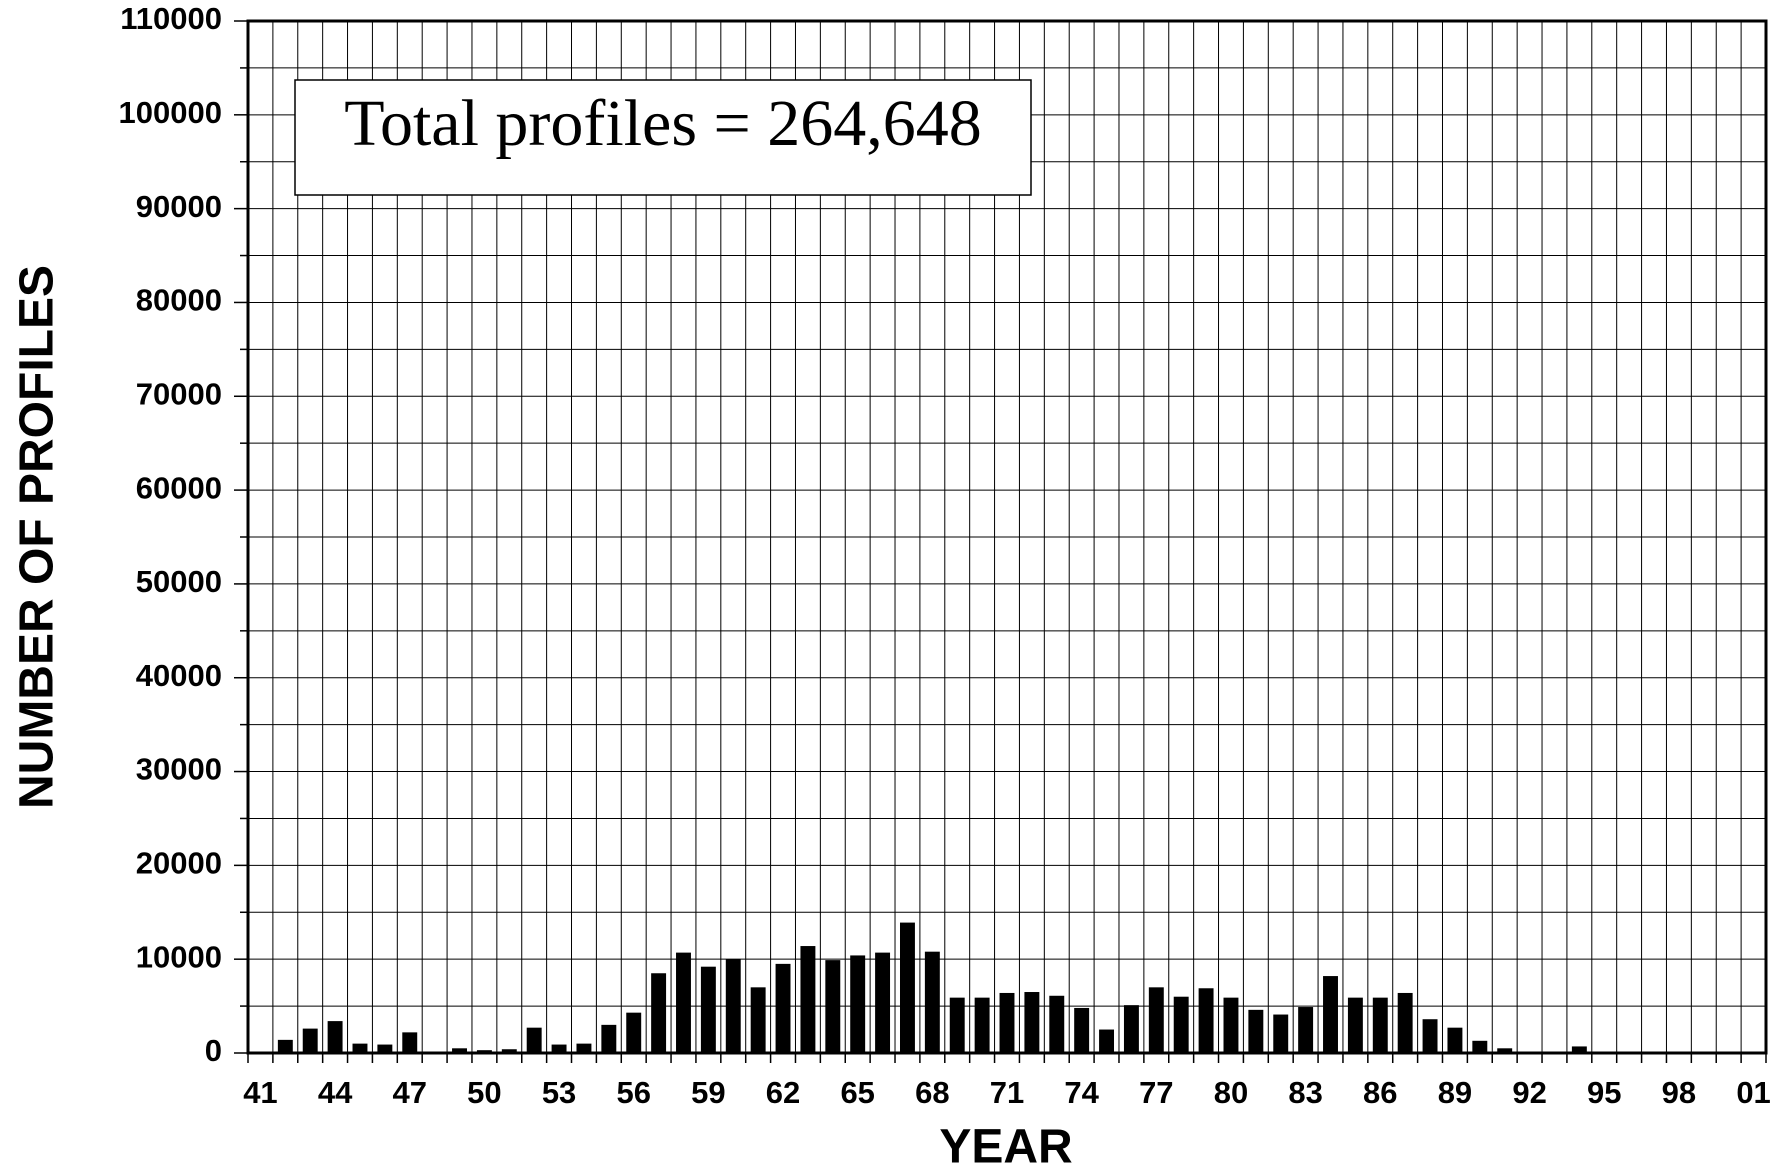 This screenshot has width=1782, height=1170. I want to click on x-tick-label: 50, so click(484, 1092).